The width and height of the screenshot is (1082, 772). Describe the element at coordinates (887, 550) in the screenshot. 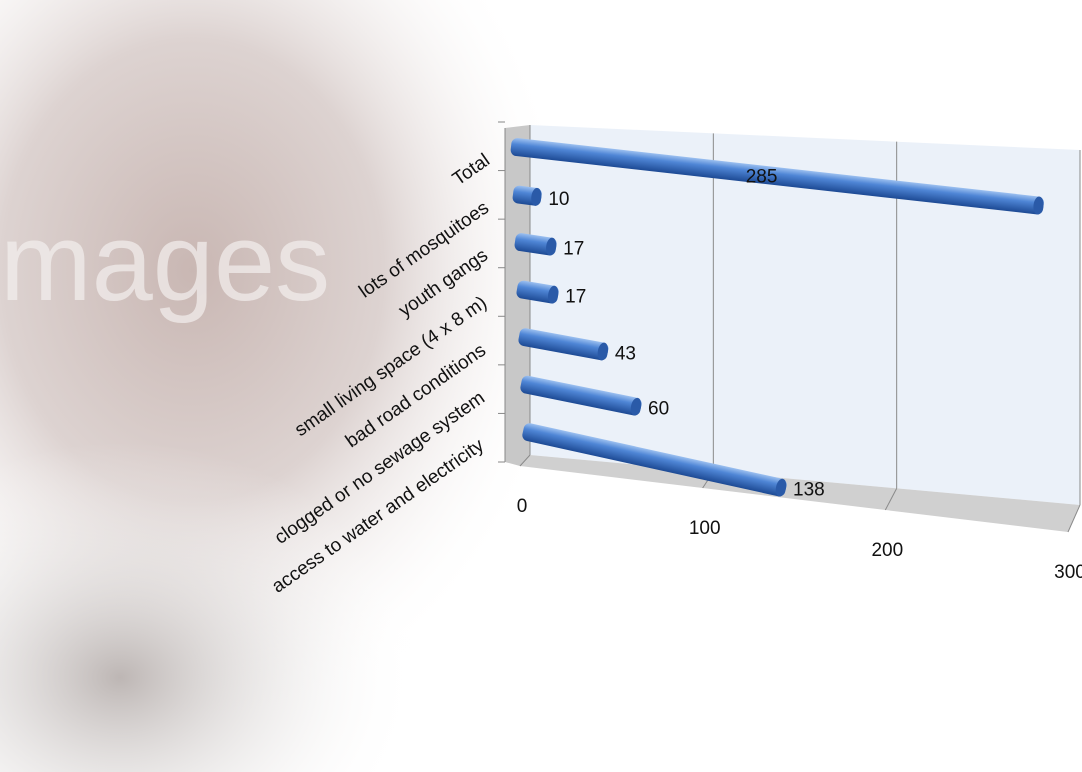

I see `x-tick-label: 200` at that location.